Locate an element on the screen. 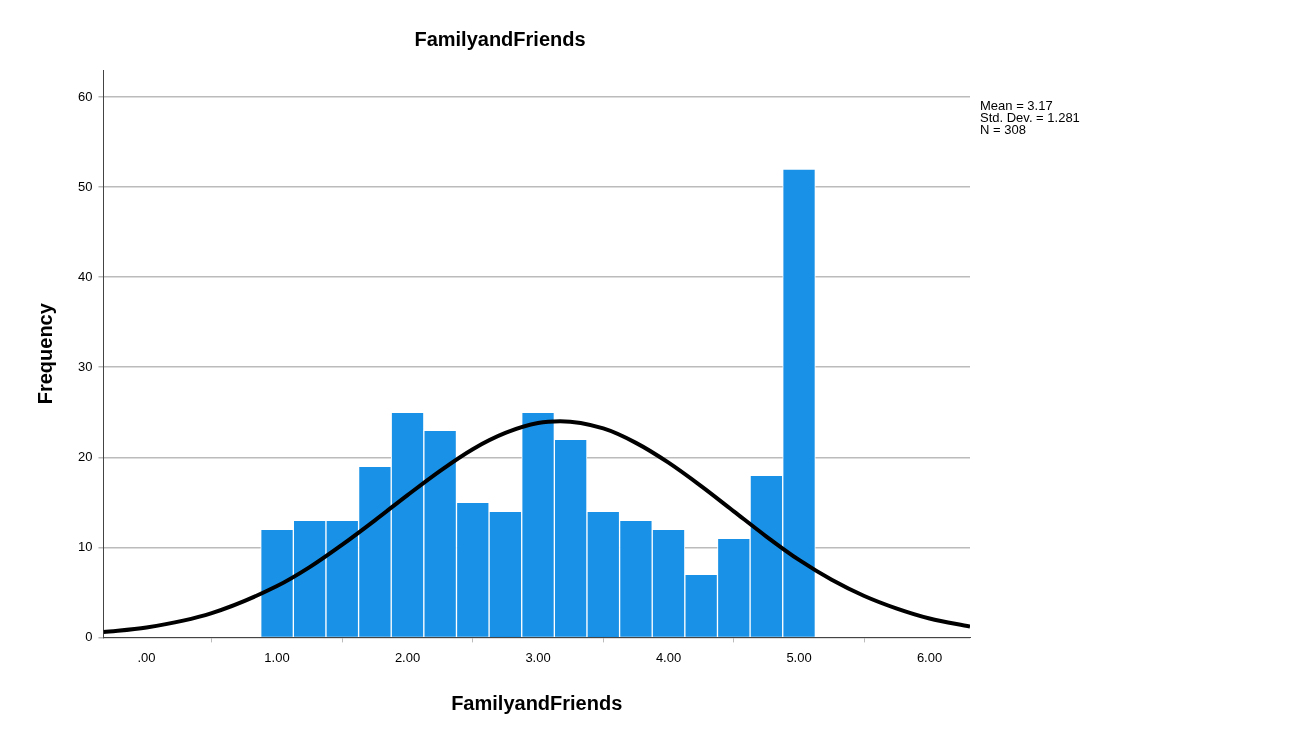 Image resolution: width=1294 pixels, height=736 pixels. x-tick-label: 3.00 is located at coordinates (538, 657).